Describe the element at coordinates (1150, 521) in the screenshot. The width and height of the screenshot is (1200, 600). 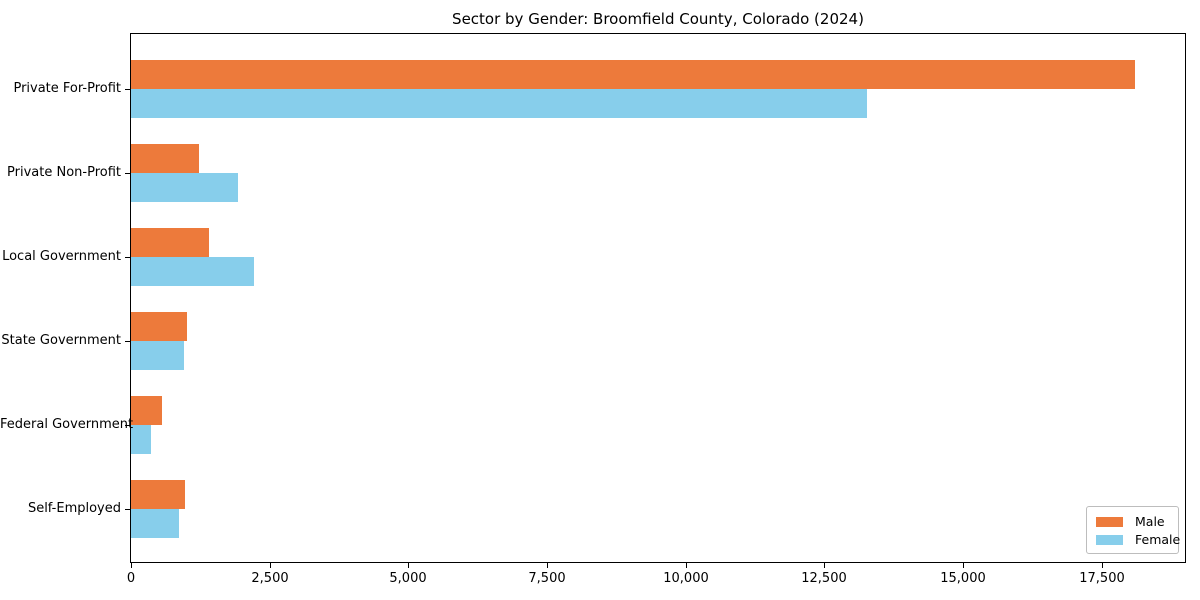
I see `legend-label-male: Male` at that location.